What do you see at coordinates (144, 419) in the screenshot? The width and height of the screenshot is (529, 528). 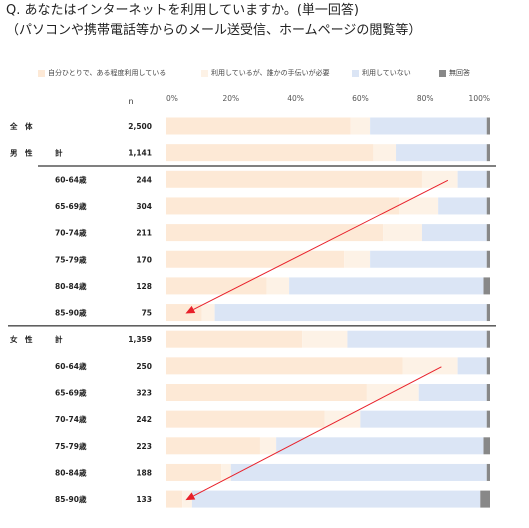 I see `row-n-value: 242` at bounding box center [144, 419].